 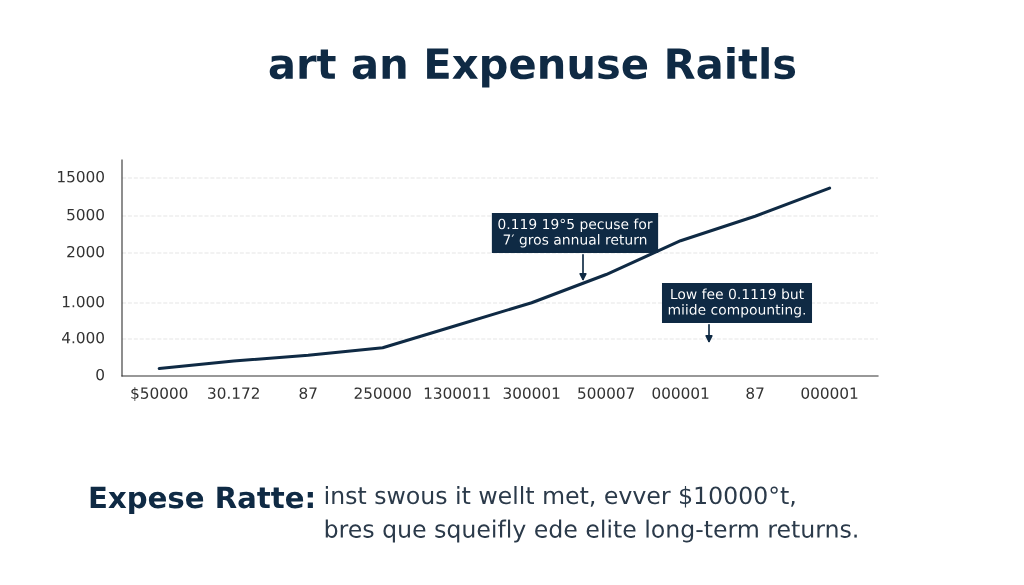 What do you see at coordinates (575, 233) in the screenshot?
I see `annotation: 0.119 19°5 pecuse for 7′ gros annual return` at bounding box center [575, 233].